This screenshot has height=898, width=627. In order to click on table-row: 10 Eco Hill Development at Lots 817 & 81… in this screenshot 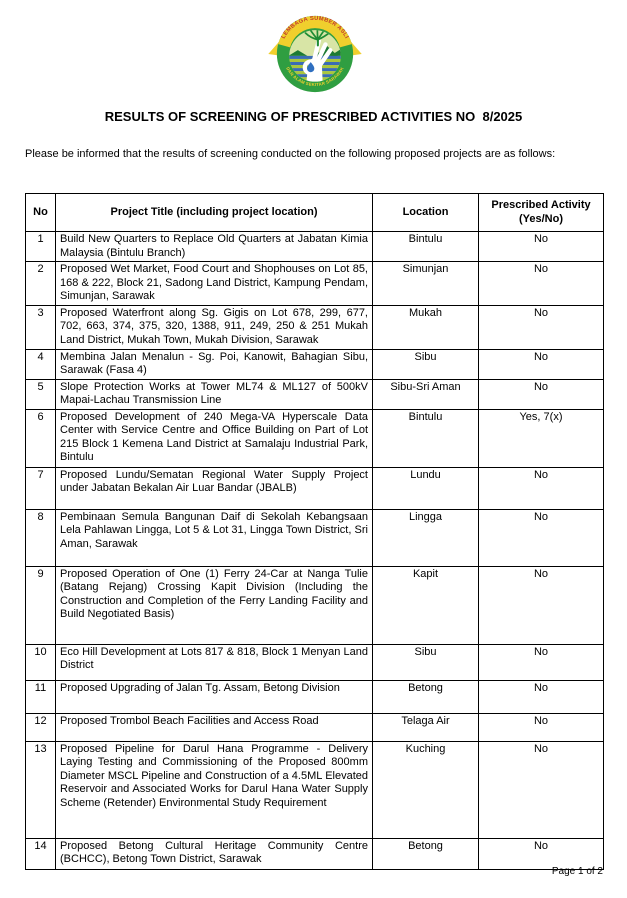, I will do `click(314, 662)`.